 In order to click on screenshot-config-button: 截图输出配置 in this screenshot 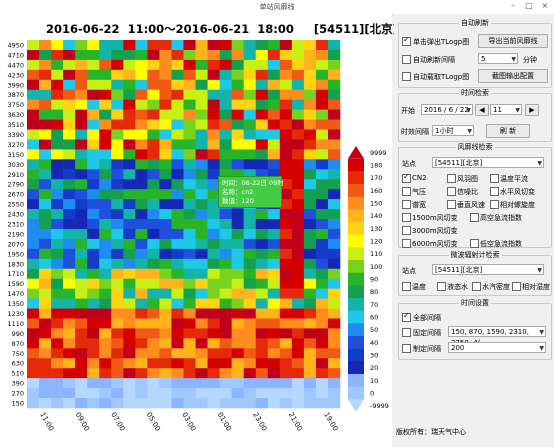, I will do `click(513, 76)`.